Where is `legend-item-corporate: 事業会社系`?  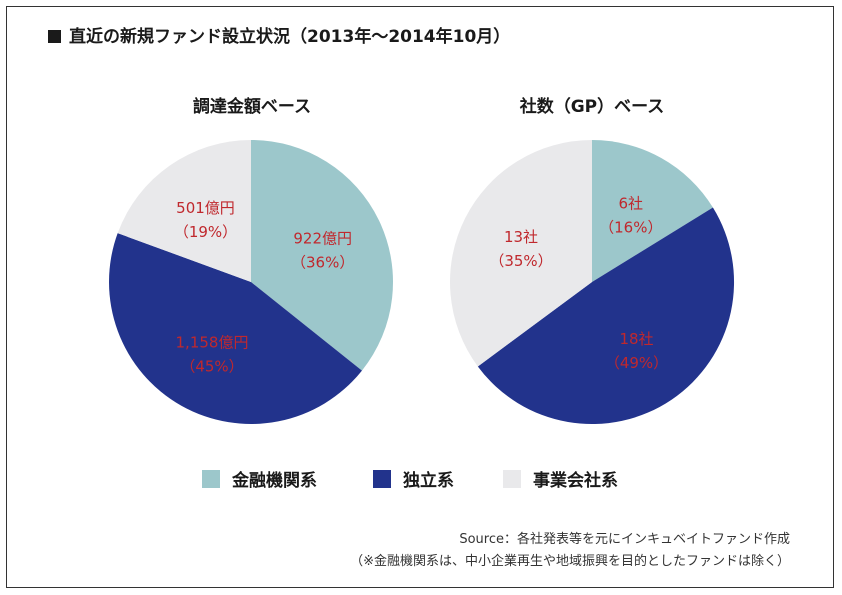 legend-item-corporate: 事業会社系 is located at coordinates (560, 478).